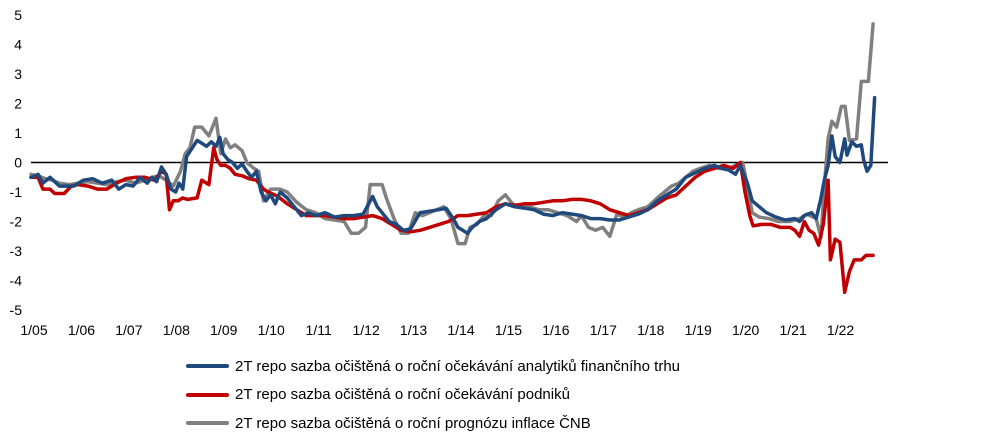  What do you see at coordinates (18, 45) in the screenshot?
I see `y-tick-label: 4` at bounding box center [18, 45].